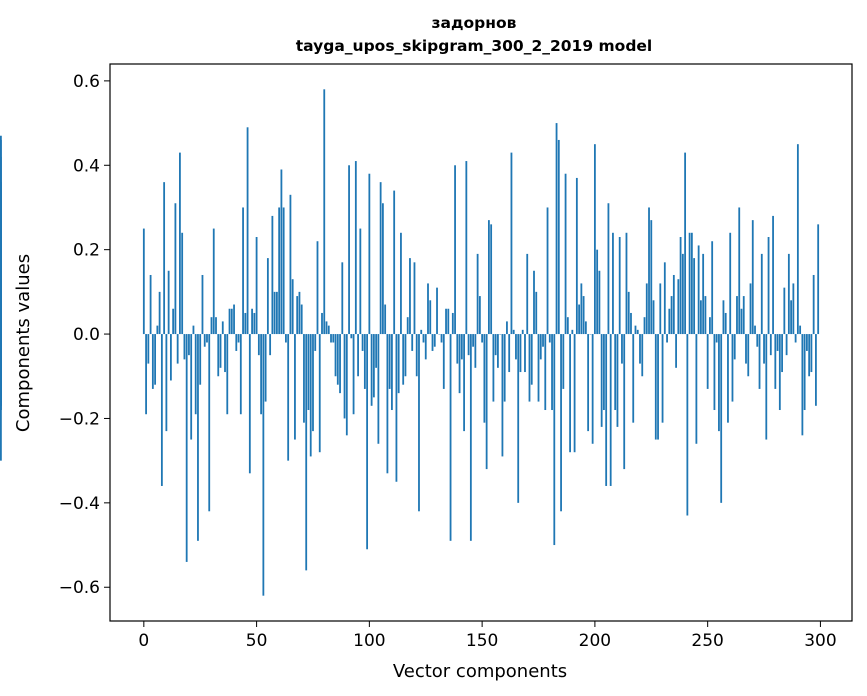  What do you see at coordinates (84, 335) in the screenshot?
I see `y-axis-ticks: −0.6 −0.4 −0.2 0.0 0.2 0.4 0.6` at bounding box center [84, 335].